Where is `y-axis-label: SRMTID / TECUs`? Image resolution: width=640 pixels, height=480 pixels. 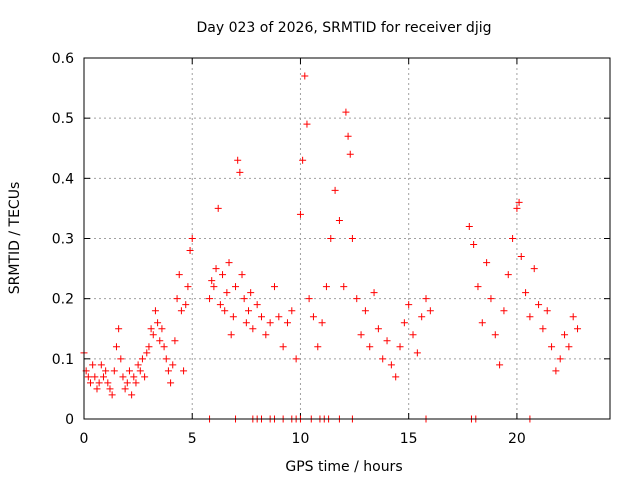
y-axis-label: SRMTID / TECUs is located at coordinates (15, 238).